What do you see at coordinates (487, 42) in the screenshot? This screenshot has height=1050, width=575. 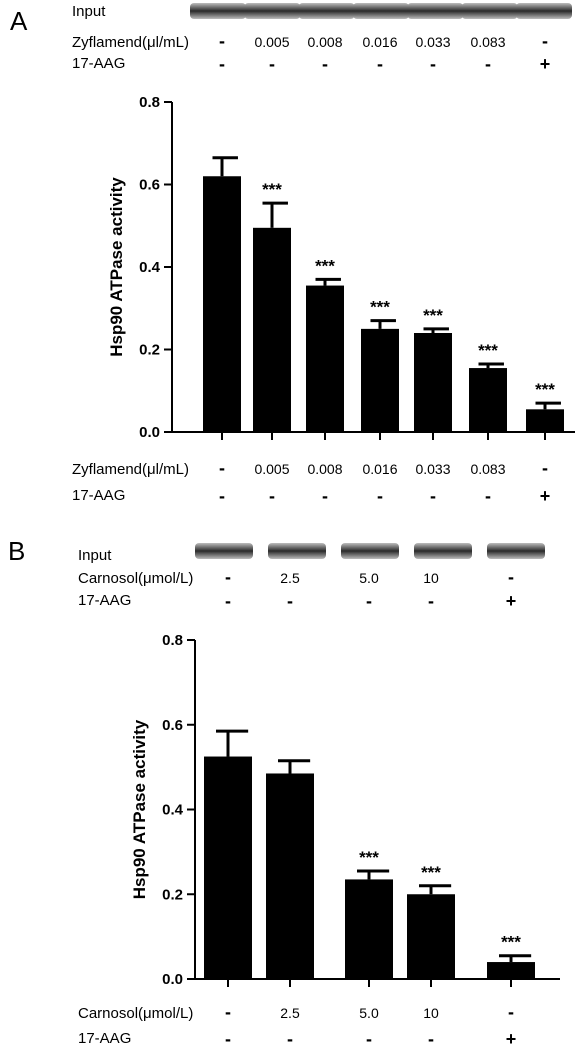 I see `top-treatment-value: 0.083` at bounding box center [487, 42].